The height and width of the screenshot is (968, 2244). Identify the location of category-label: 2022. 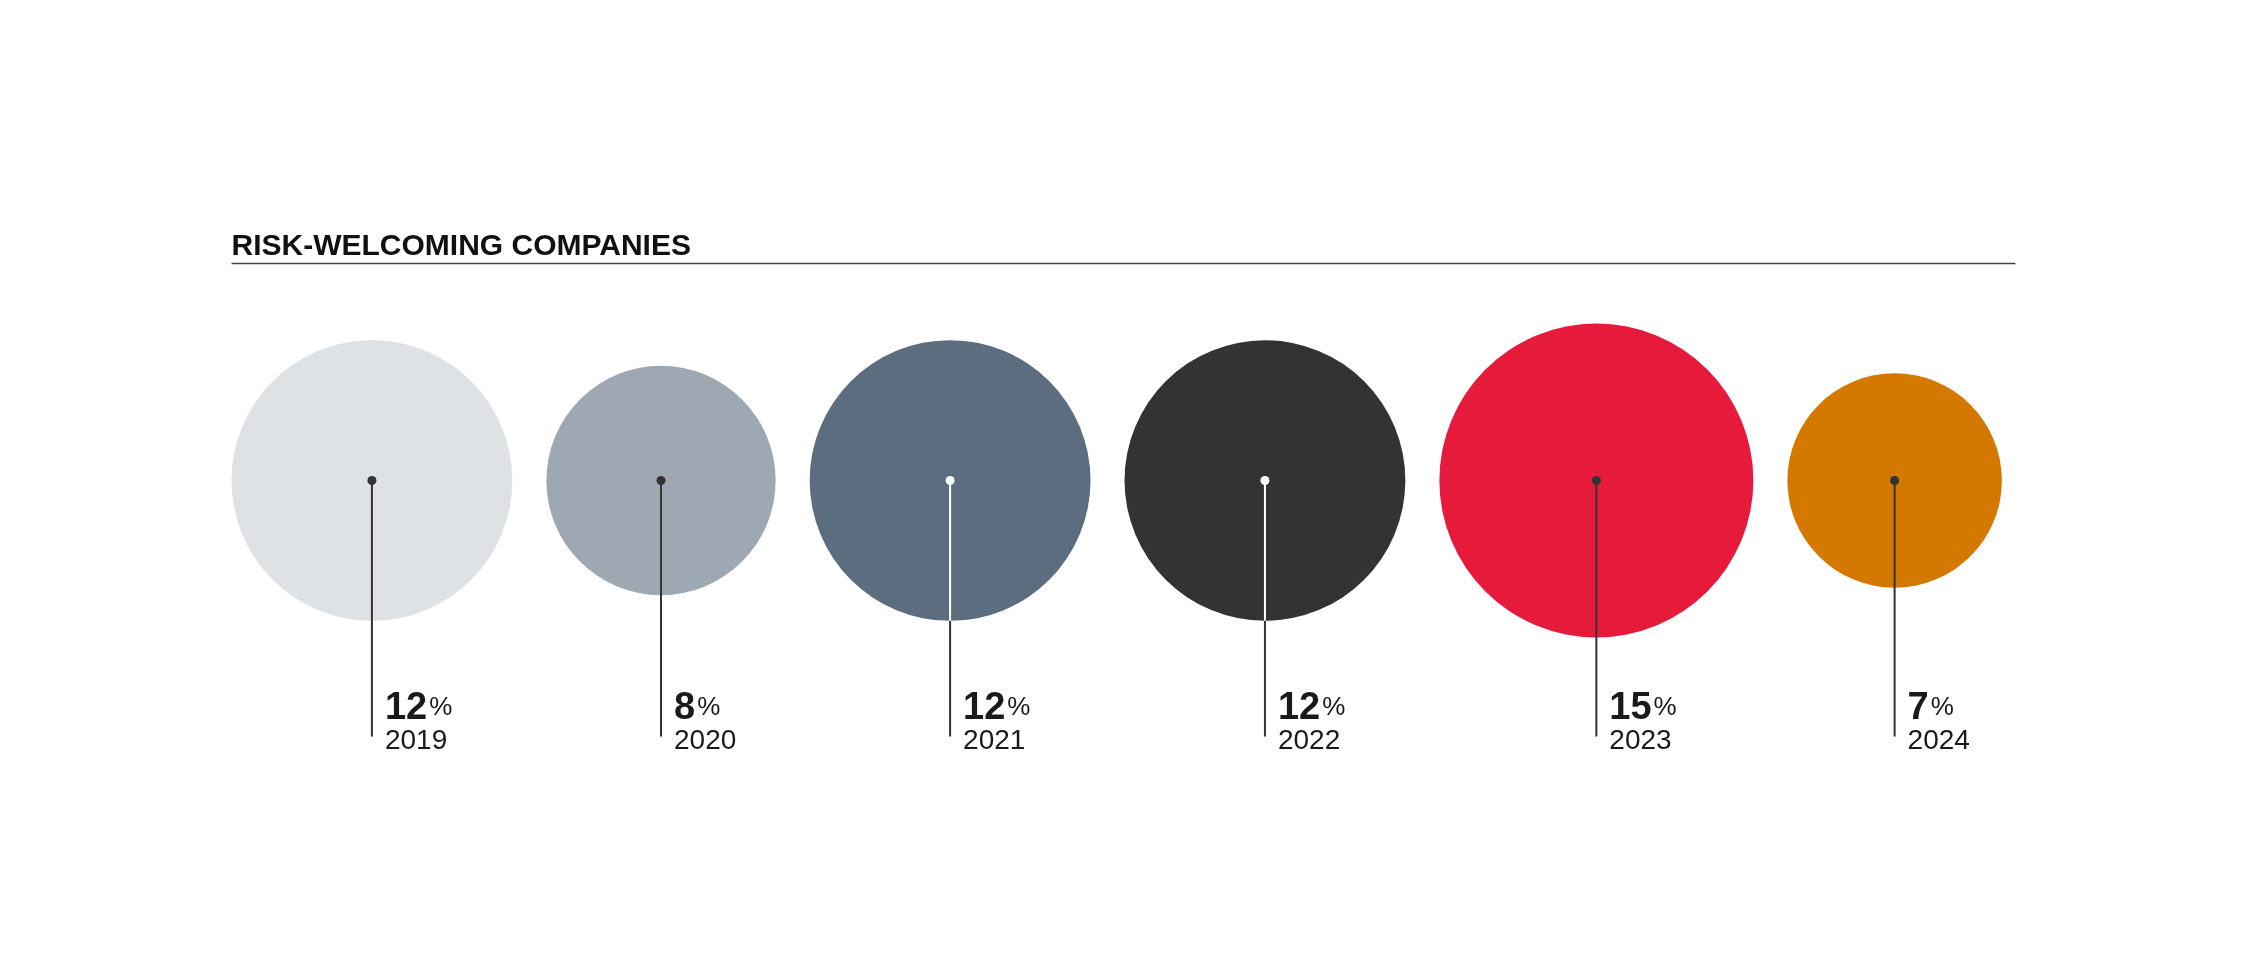
(1309, 739).